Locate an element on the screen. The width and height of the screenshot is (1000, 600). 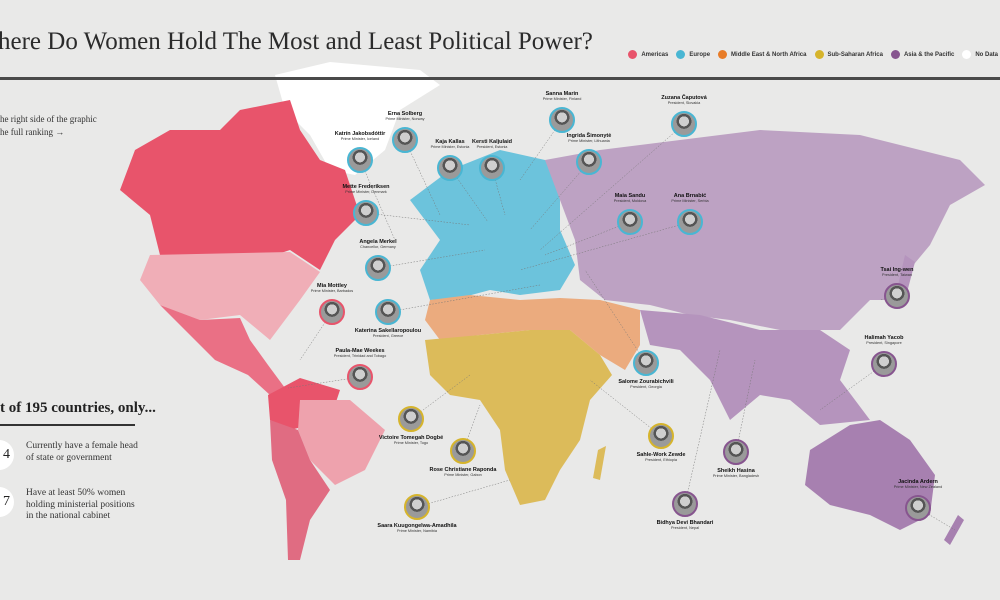
south-america-south is located at coordinates (300, 490).